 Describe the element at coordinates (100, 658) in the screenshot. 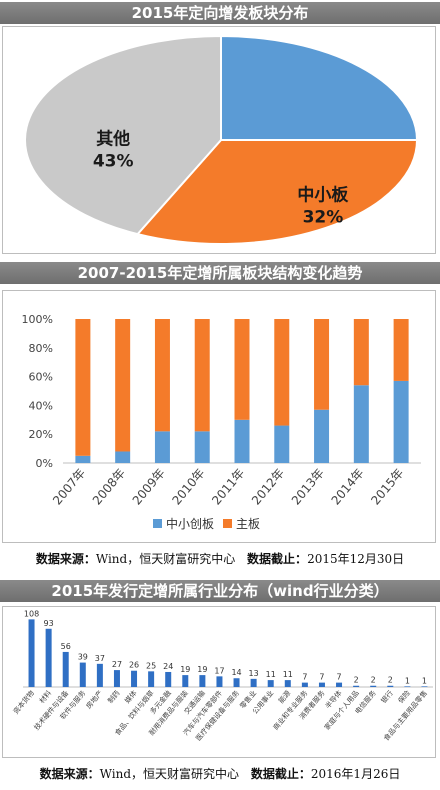

I see `industry-value-label: 37` at that location.